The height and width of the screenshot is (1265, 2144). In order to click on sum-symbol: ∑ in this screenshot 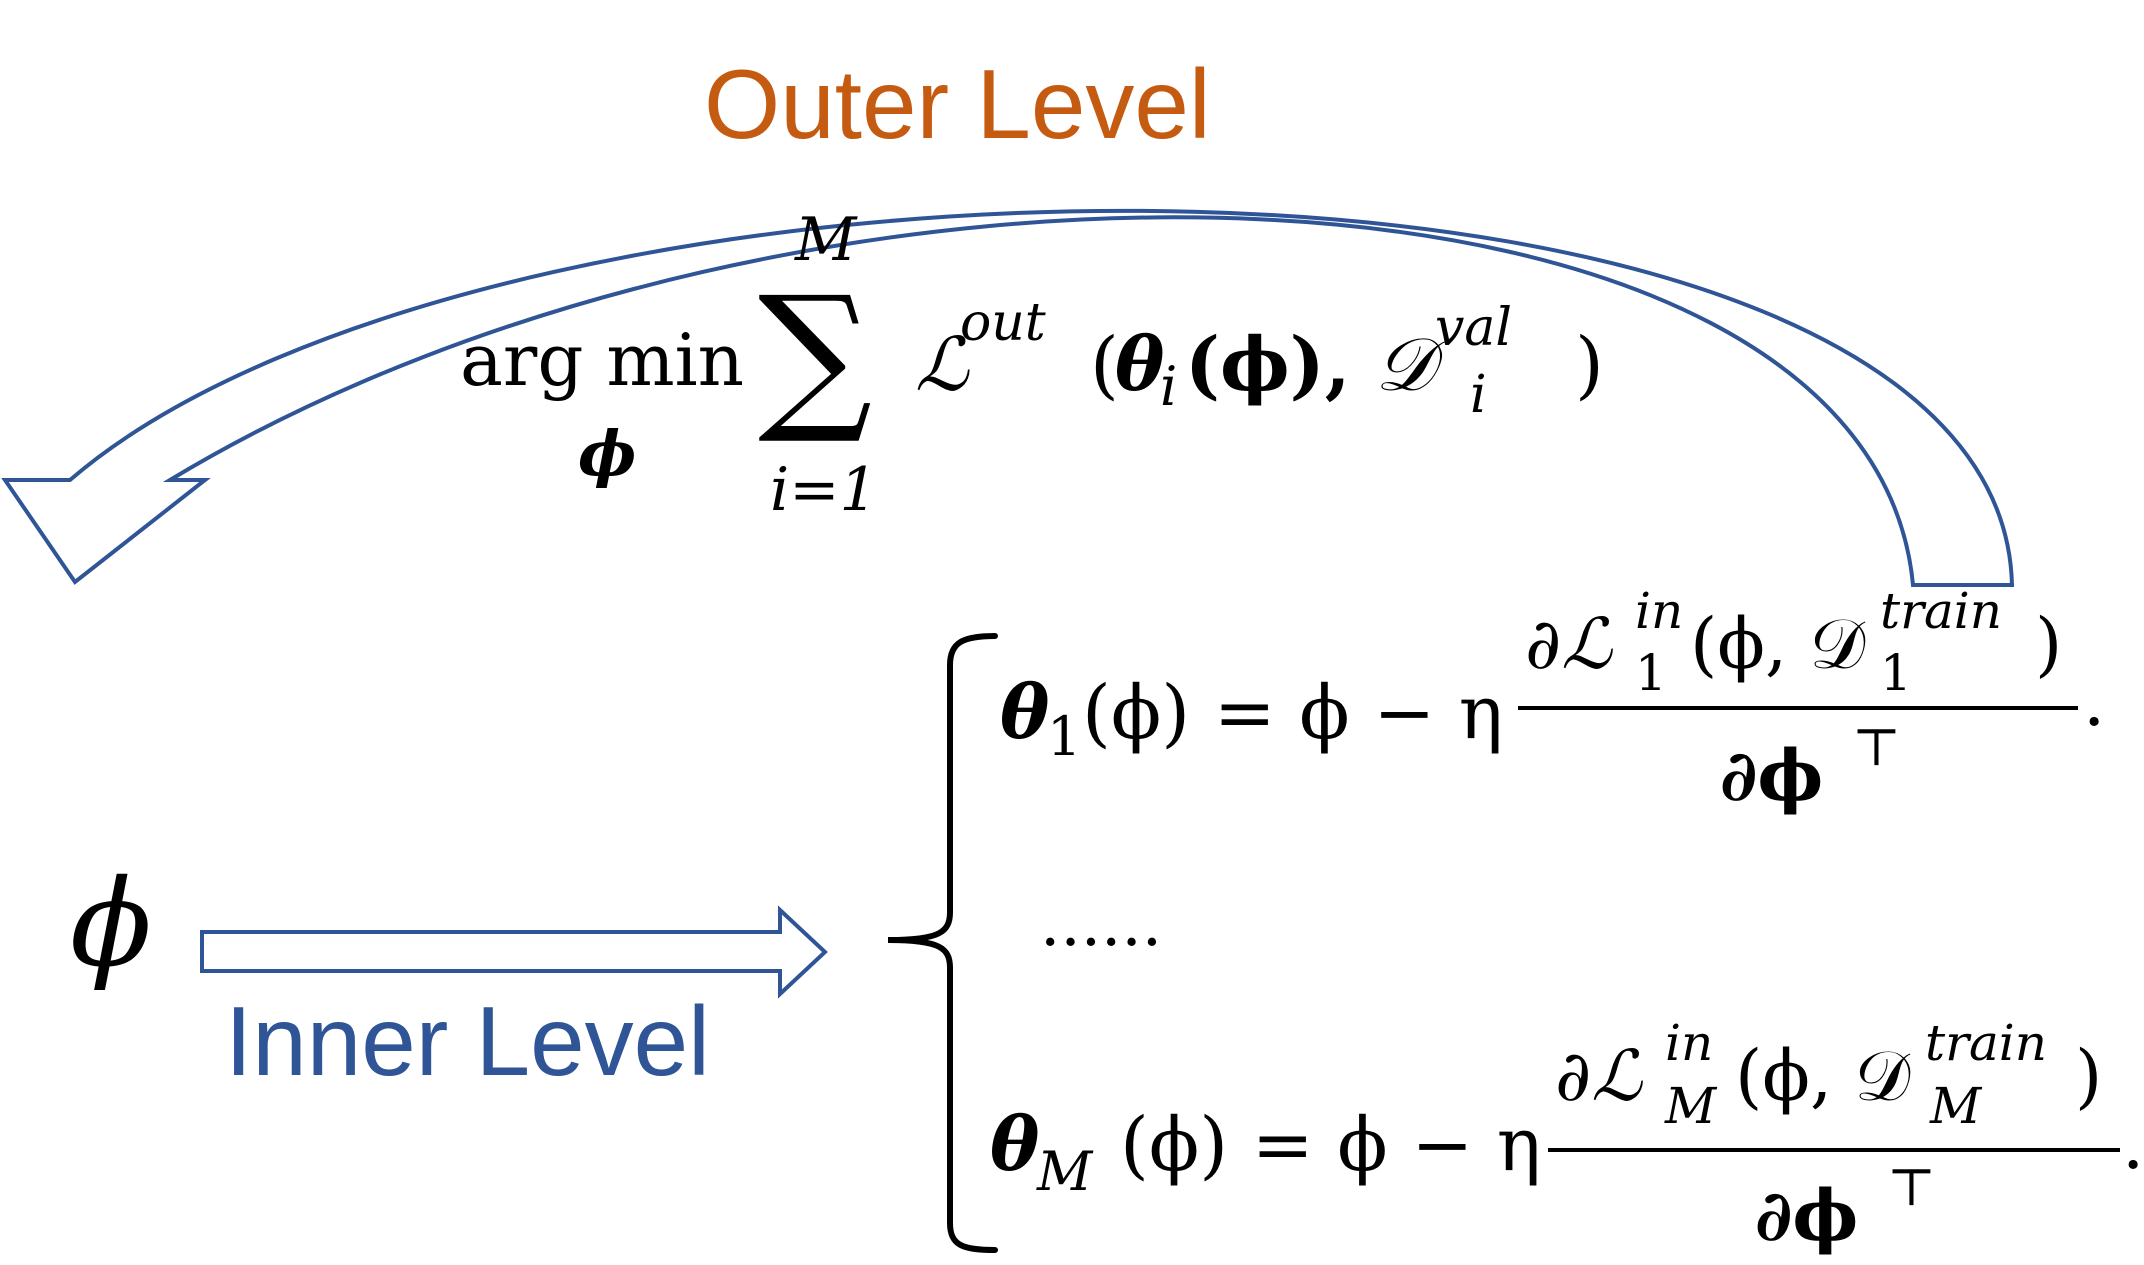, I will do `click(815, 354)`.